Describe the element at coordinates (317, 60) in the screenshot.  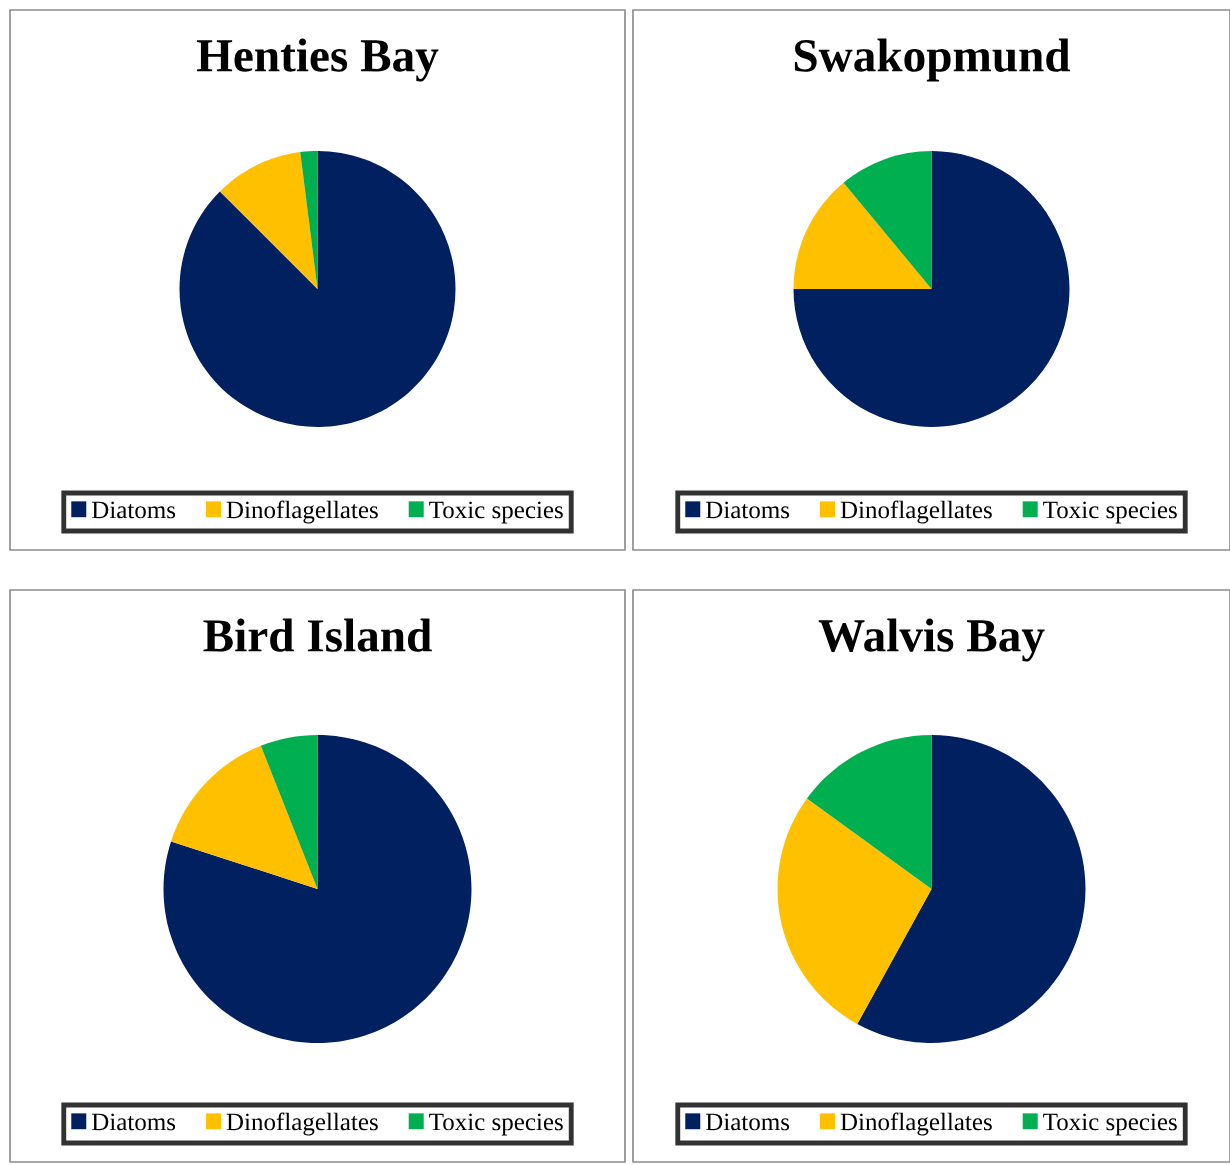
I see `chart-title: Henties Bay` at that location.